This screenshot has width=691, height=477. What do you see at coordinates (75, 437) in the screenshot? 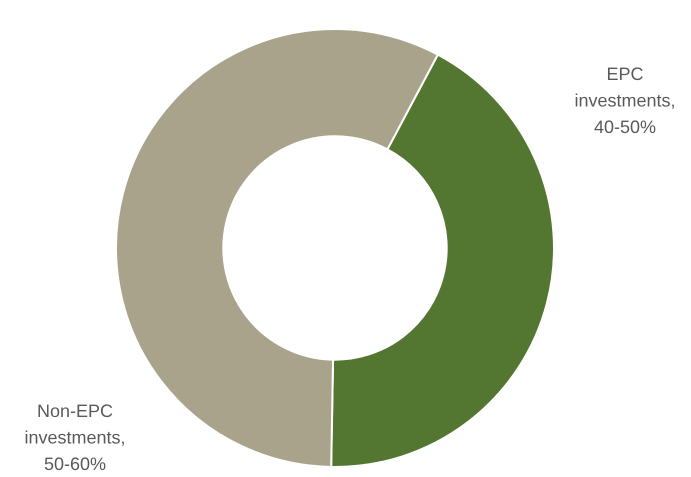
I see `slice-label: Non-EPC investments, 50-60%` at bounding box center [75, 437].